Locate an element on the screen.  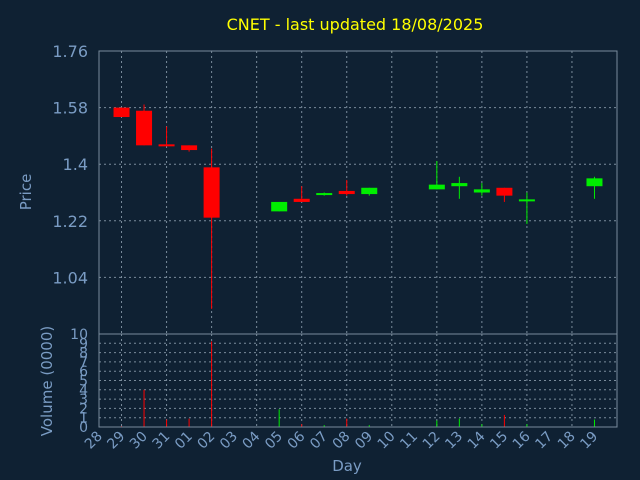
volume-y-tick-label: 9 is located at coordinates (83, 344).